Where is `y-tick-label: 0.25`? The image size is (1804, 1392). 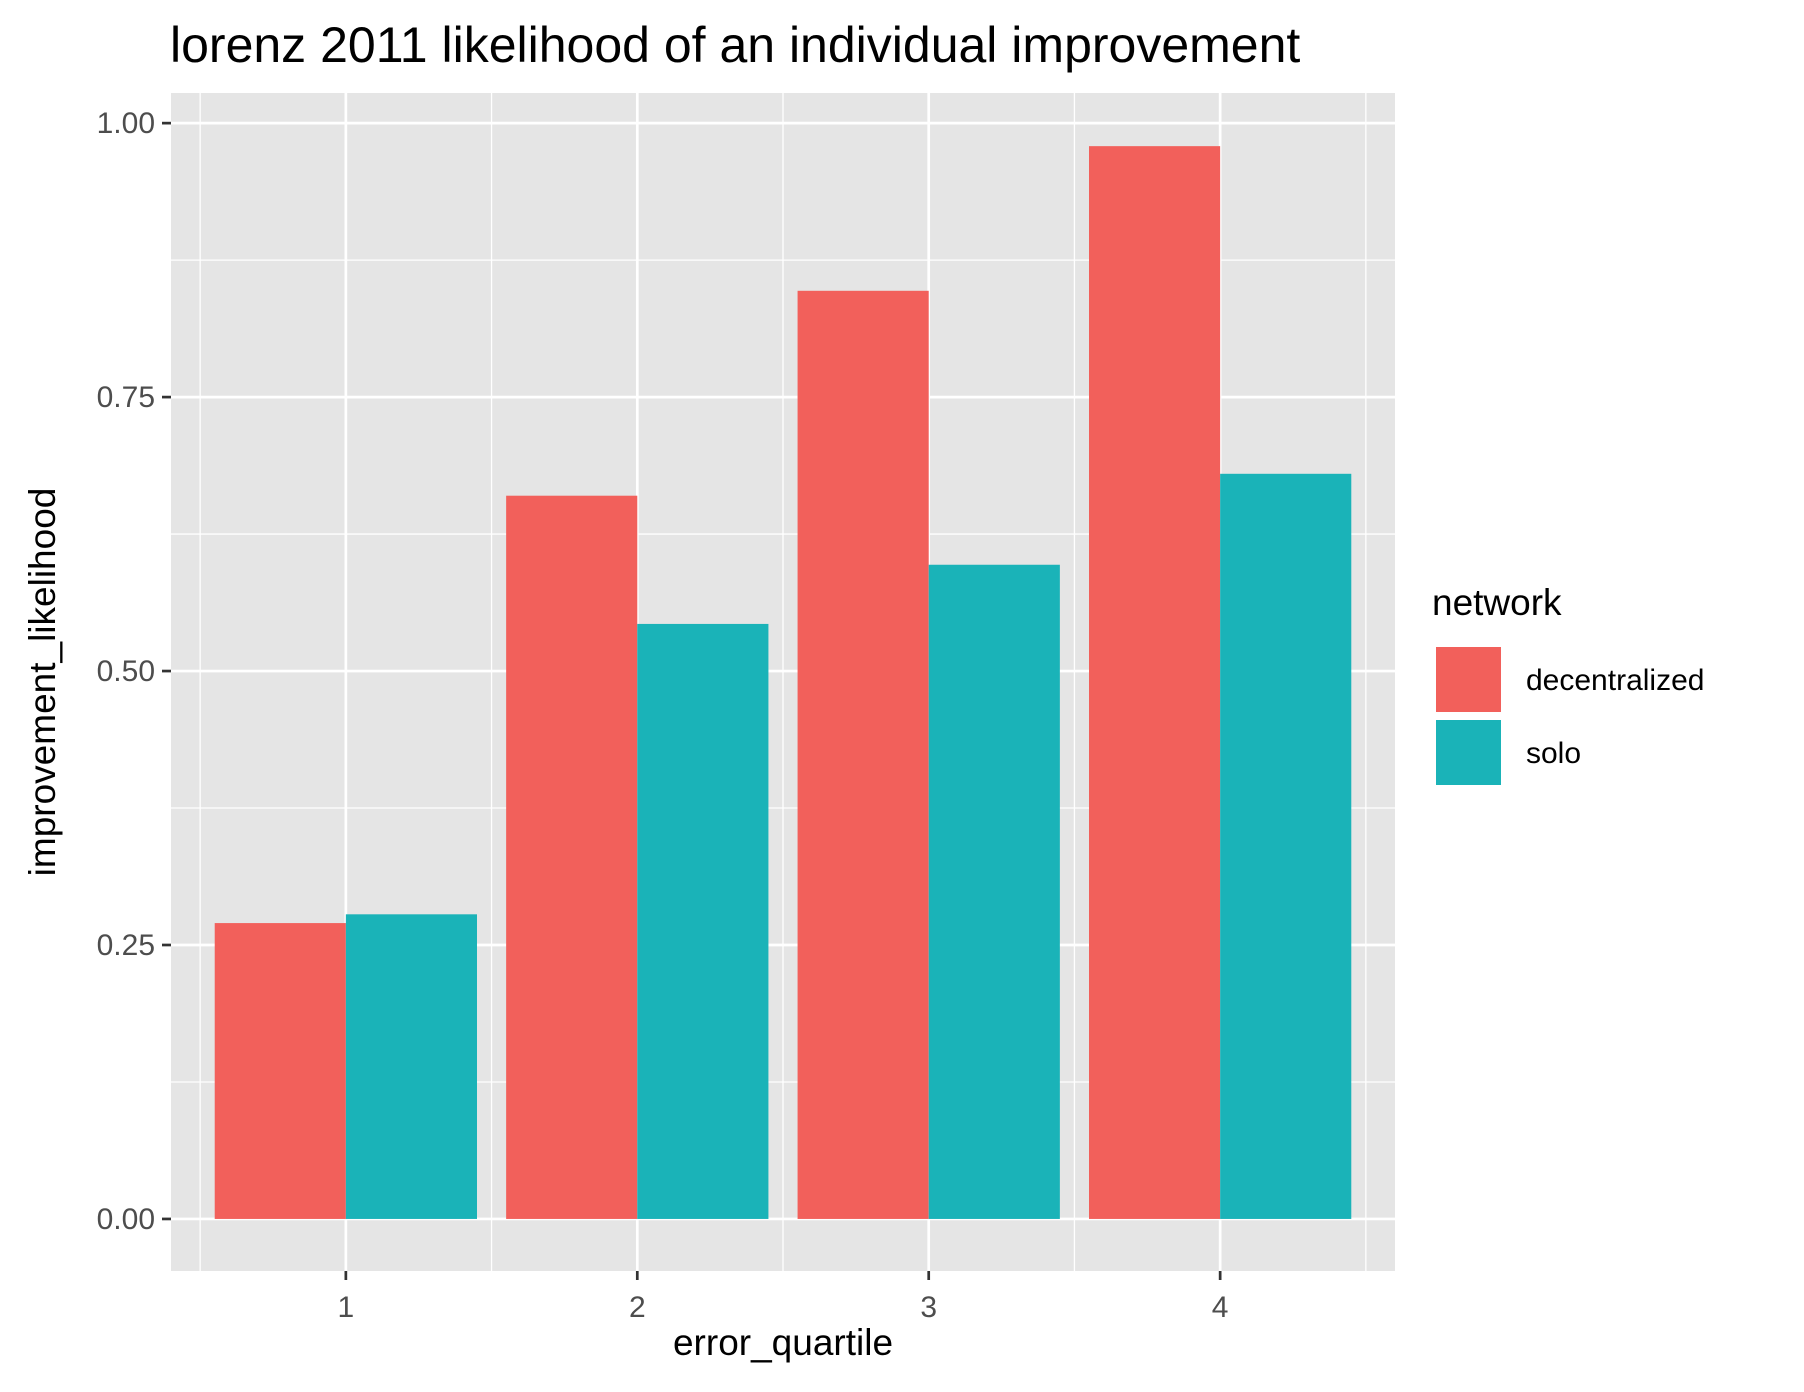 y-tick-label: 0.25 is located at coordinates (126, 945).